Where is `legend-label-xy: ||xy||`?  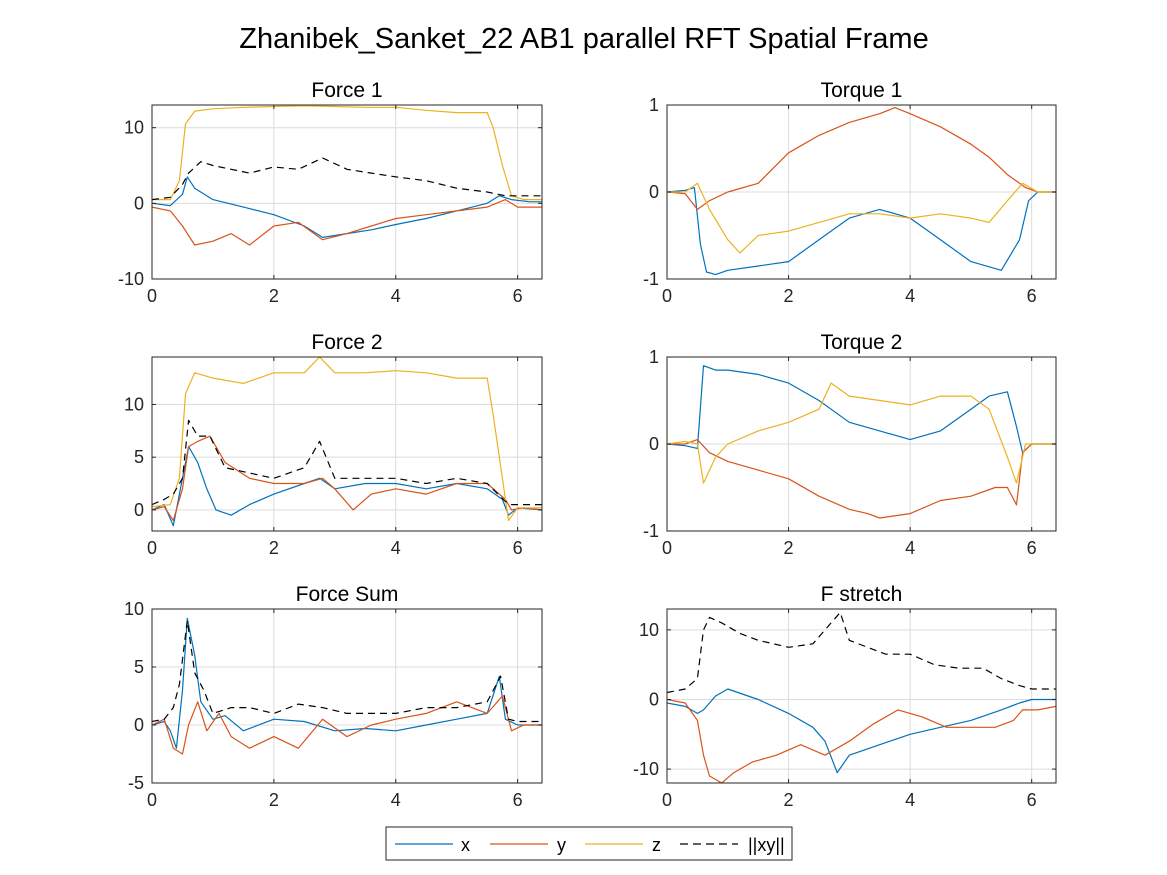
legend-label-xy: ||xy|| is located at coordinates (766, 845).